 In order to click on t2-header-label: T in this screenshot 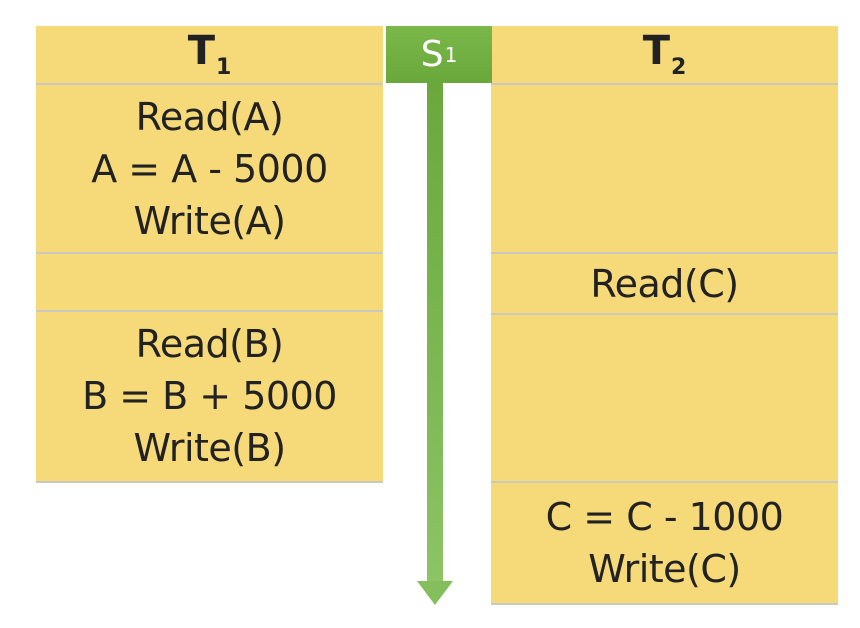, I will do `click(656, 50)`.